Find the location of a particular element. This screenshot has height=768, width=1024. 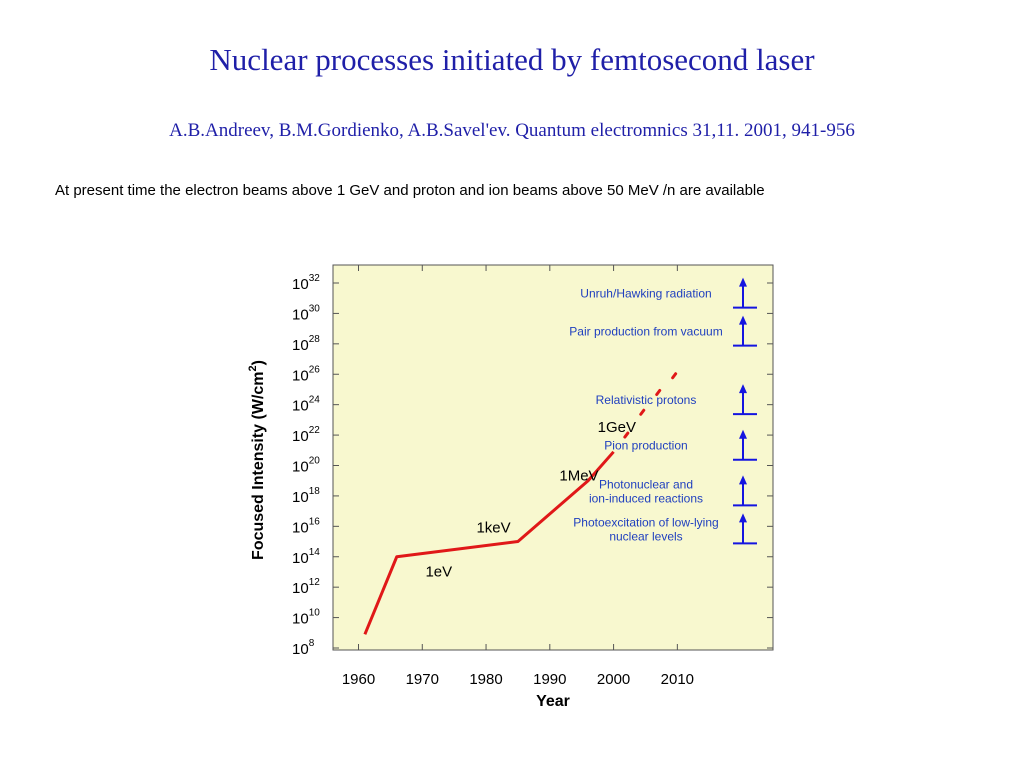

series-layer is located at coordinates (520, 503).